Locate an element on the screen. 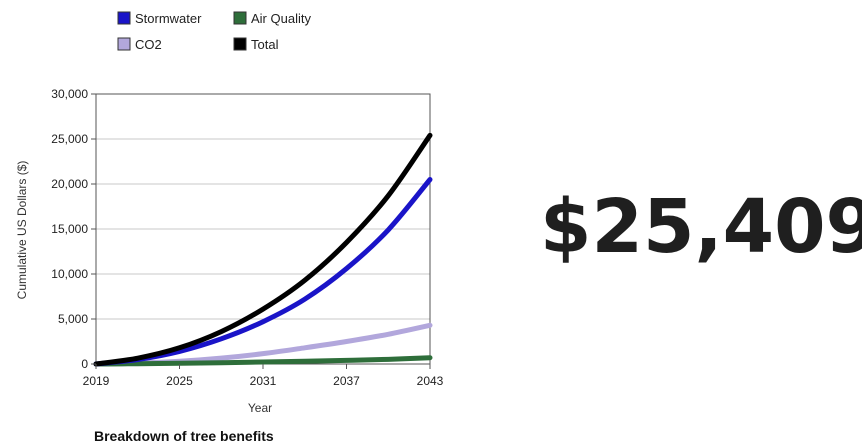 The image size is (862, 448). total-benefit-value: $25,409 is located at coordinates (701, 227).